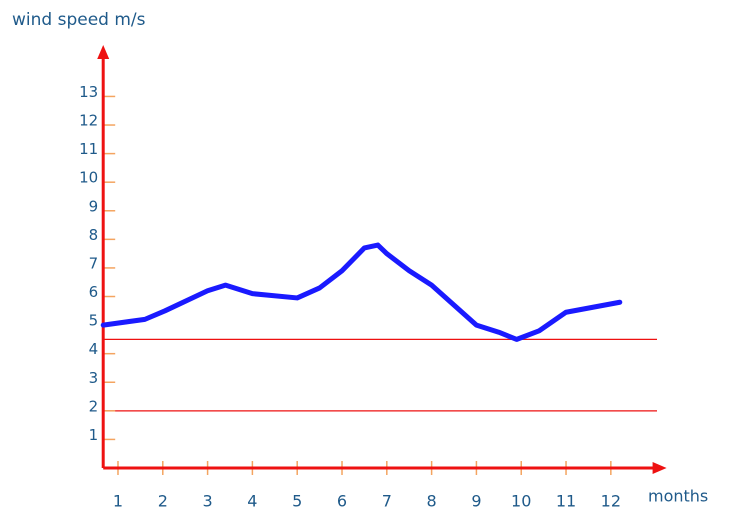  Describe the element at coordinates (297, 501) in the screenshot. I see `x-tick-label: 5` at that location.